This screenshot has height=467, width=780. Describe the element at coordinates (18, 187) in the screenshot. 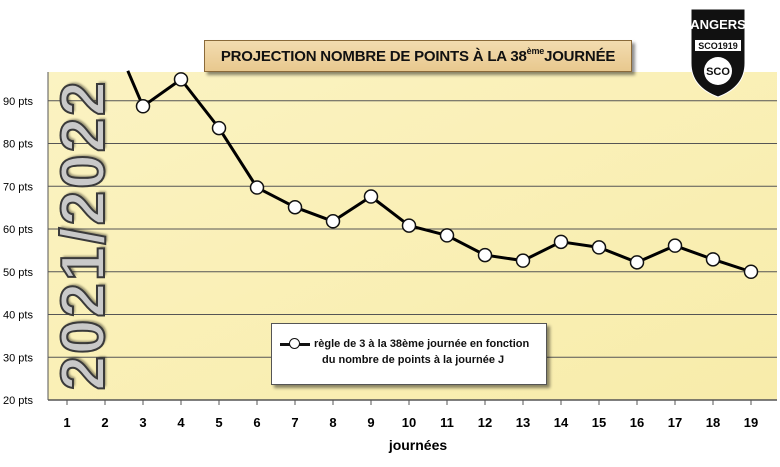

I see `y-tick-label: 70 pts` at that location.